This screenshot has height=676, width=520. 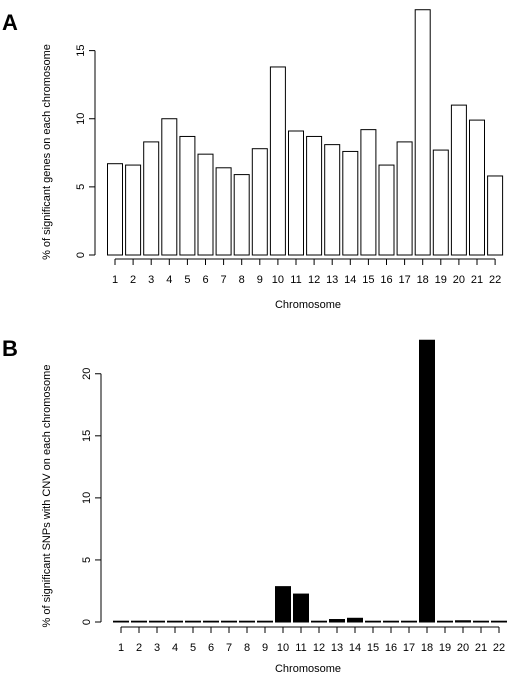 What do you see at coordinates (499, 648) in the screenshot?
I see `b-x-tick-label-22: 22` at bounding box center [499, 648].